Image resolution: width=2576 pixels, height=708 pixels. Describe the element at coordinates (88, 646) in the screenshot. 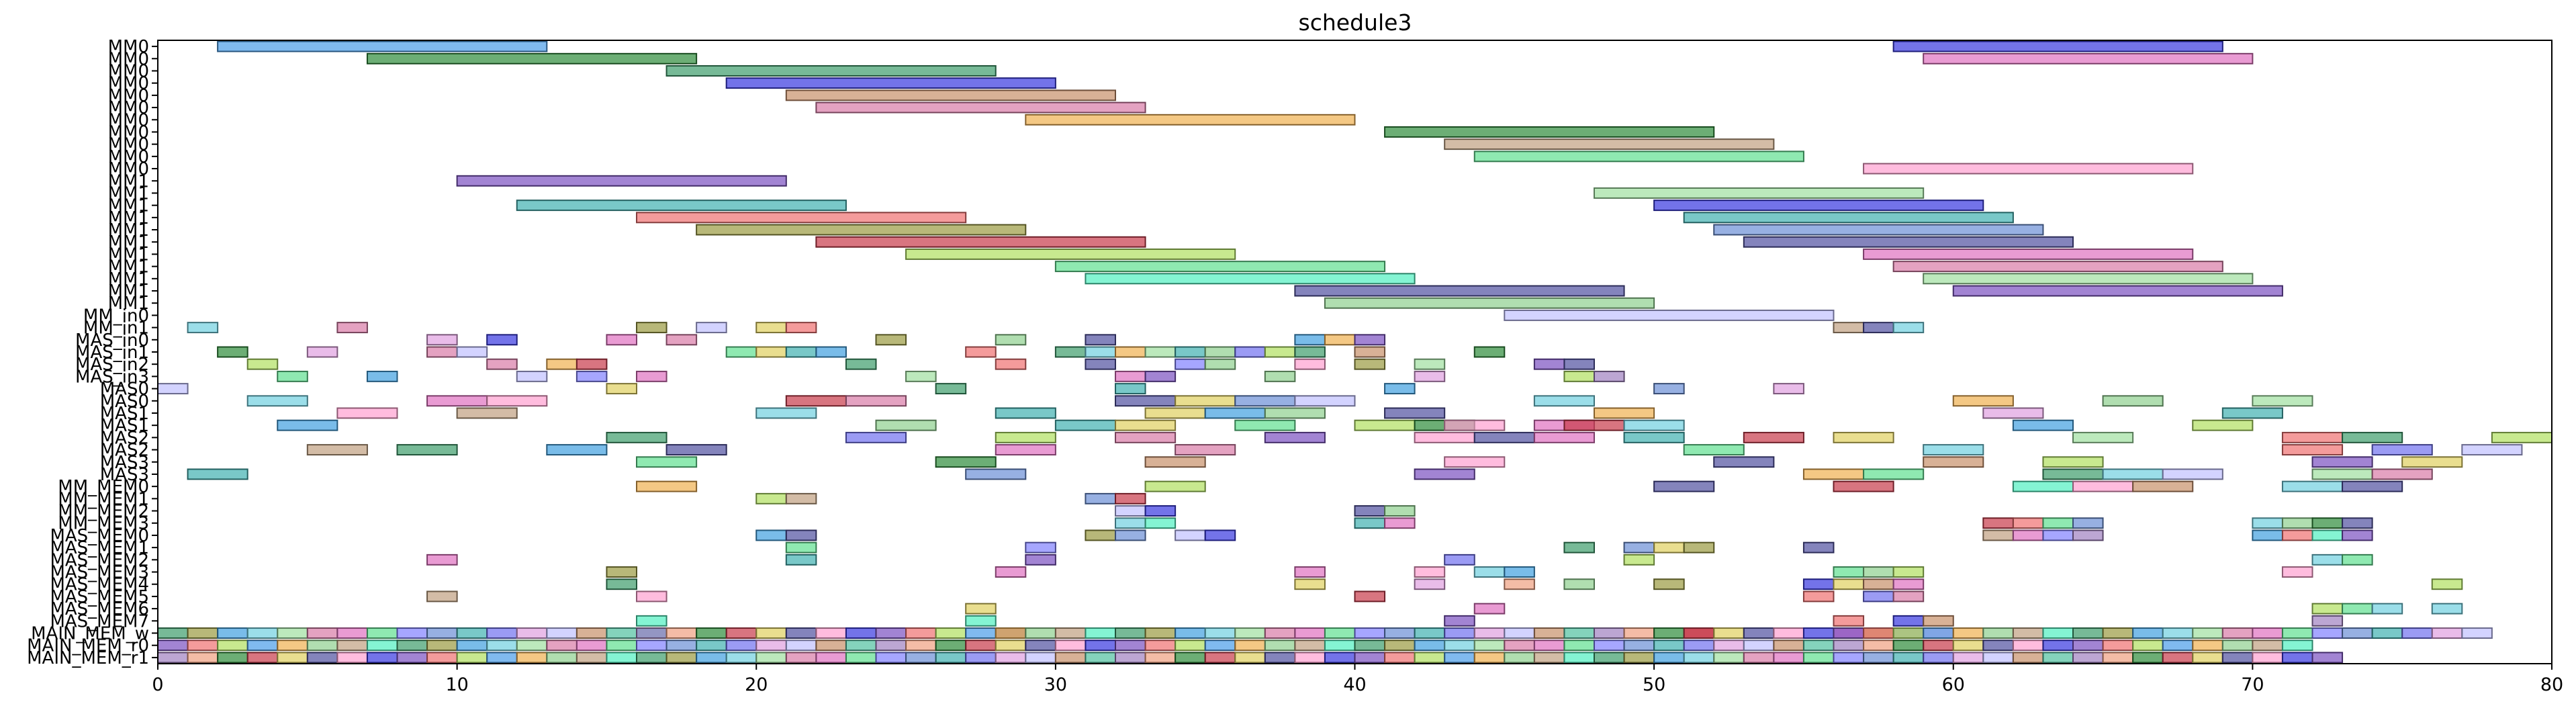

I see `y-tick-label: MAIN_MEM_r0` at that location.